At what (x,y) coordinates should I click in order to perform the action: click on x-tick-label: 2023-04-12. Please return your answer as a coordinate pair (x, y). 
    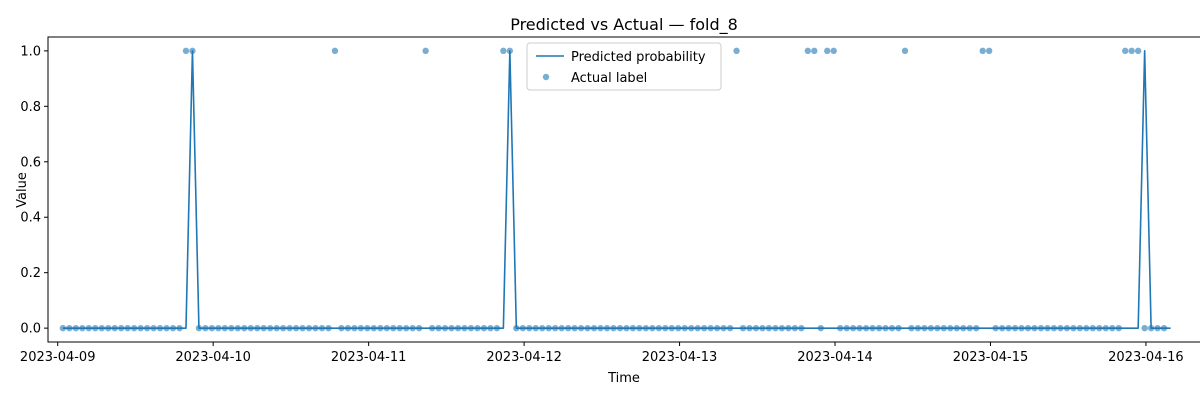
    Looking at the image, I should click on (524, 357).